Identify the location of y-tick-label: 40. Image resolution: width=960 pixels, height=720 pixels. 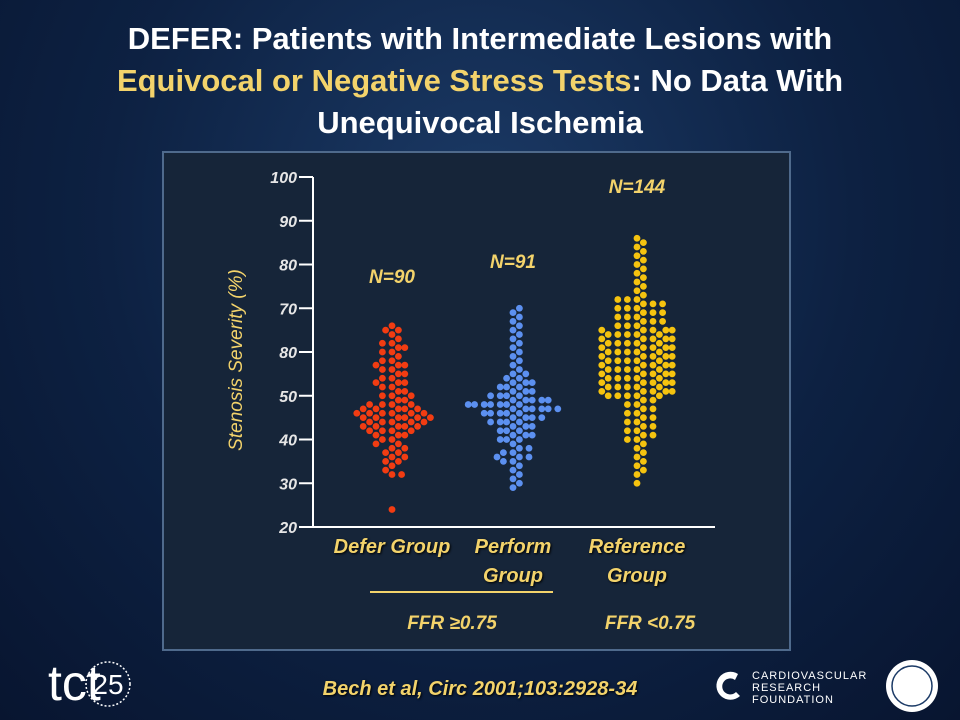
(287, 441).